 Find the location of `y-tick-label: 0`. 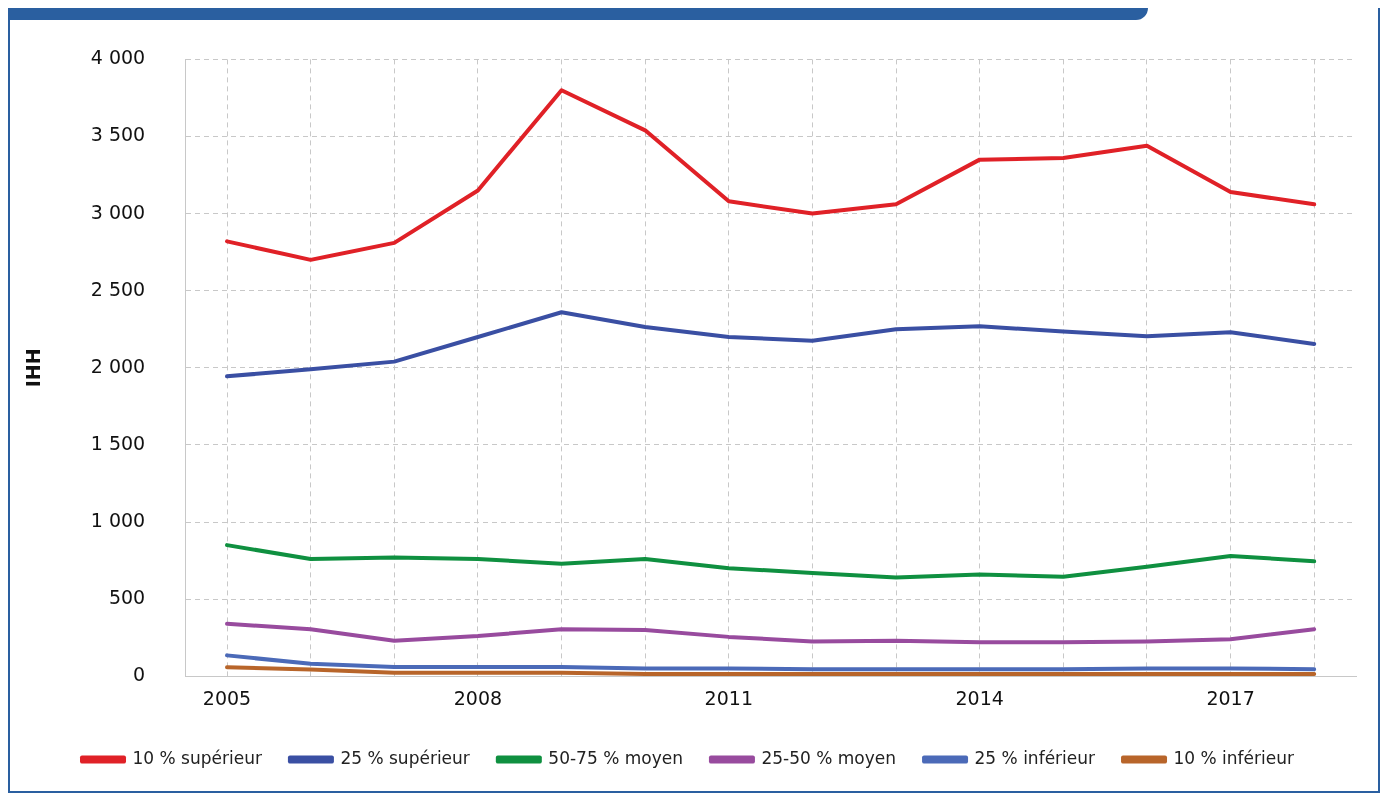

y-tick-label: 0 is located at coordinates (139, 674).